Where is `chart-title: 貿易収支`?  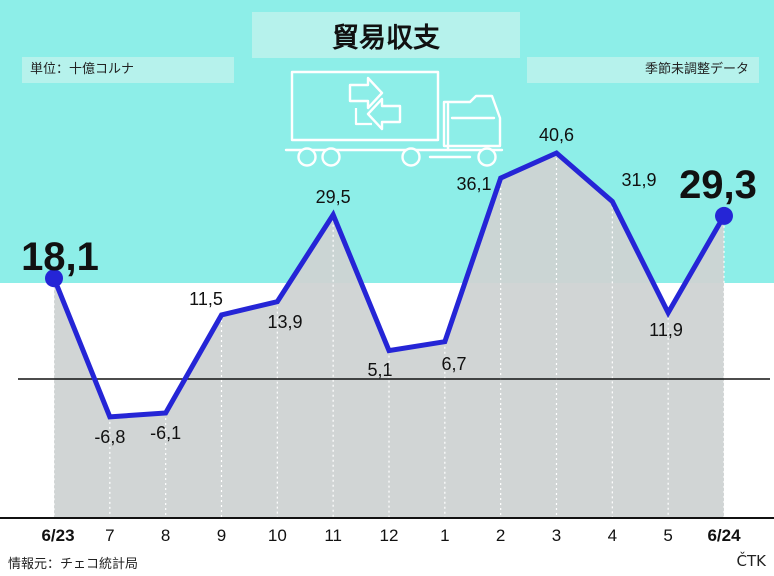
chart-title: 貿易収支 is located at coordinates (386, 35).